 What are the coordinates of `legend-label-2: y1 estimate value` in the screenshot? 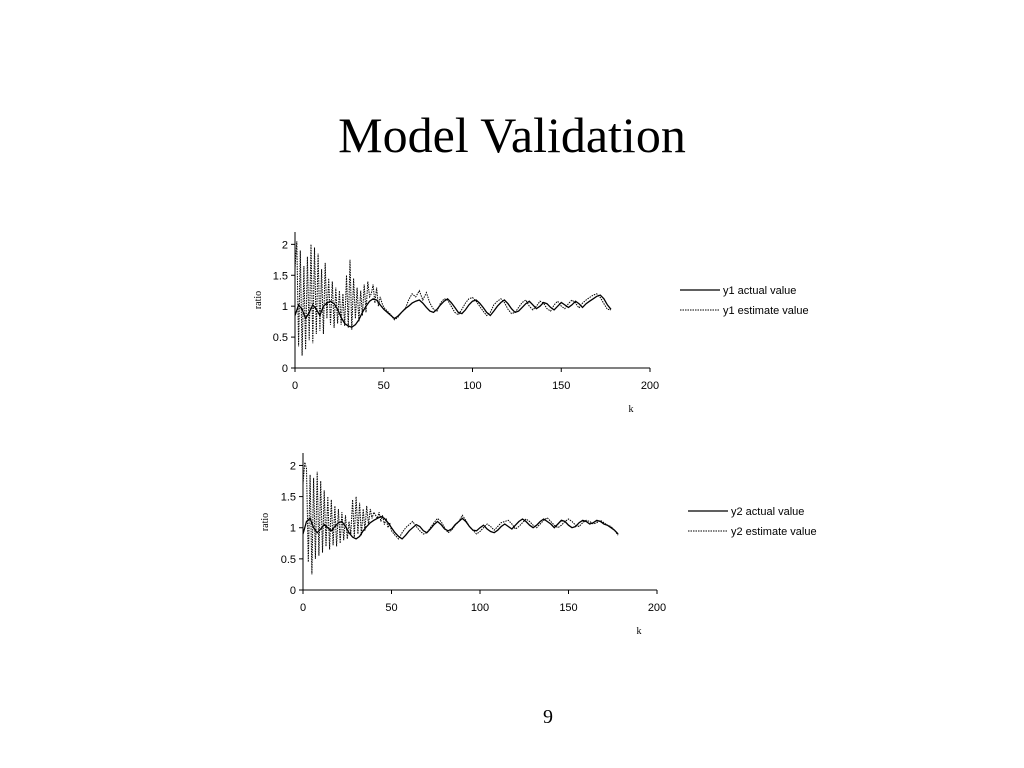 It's located at (766, 311).